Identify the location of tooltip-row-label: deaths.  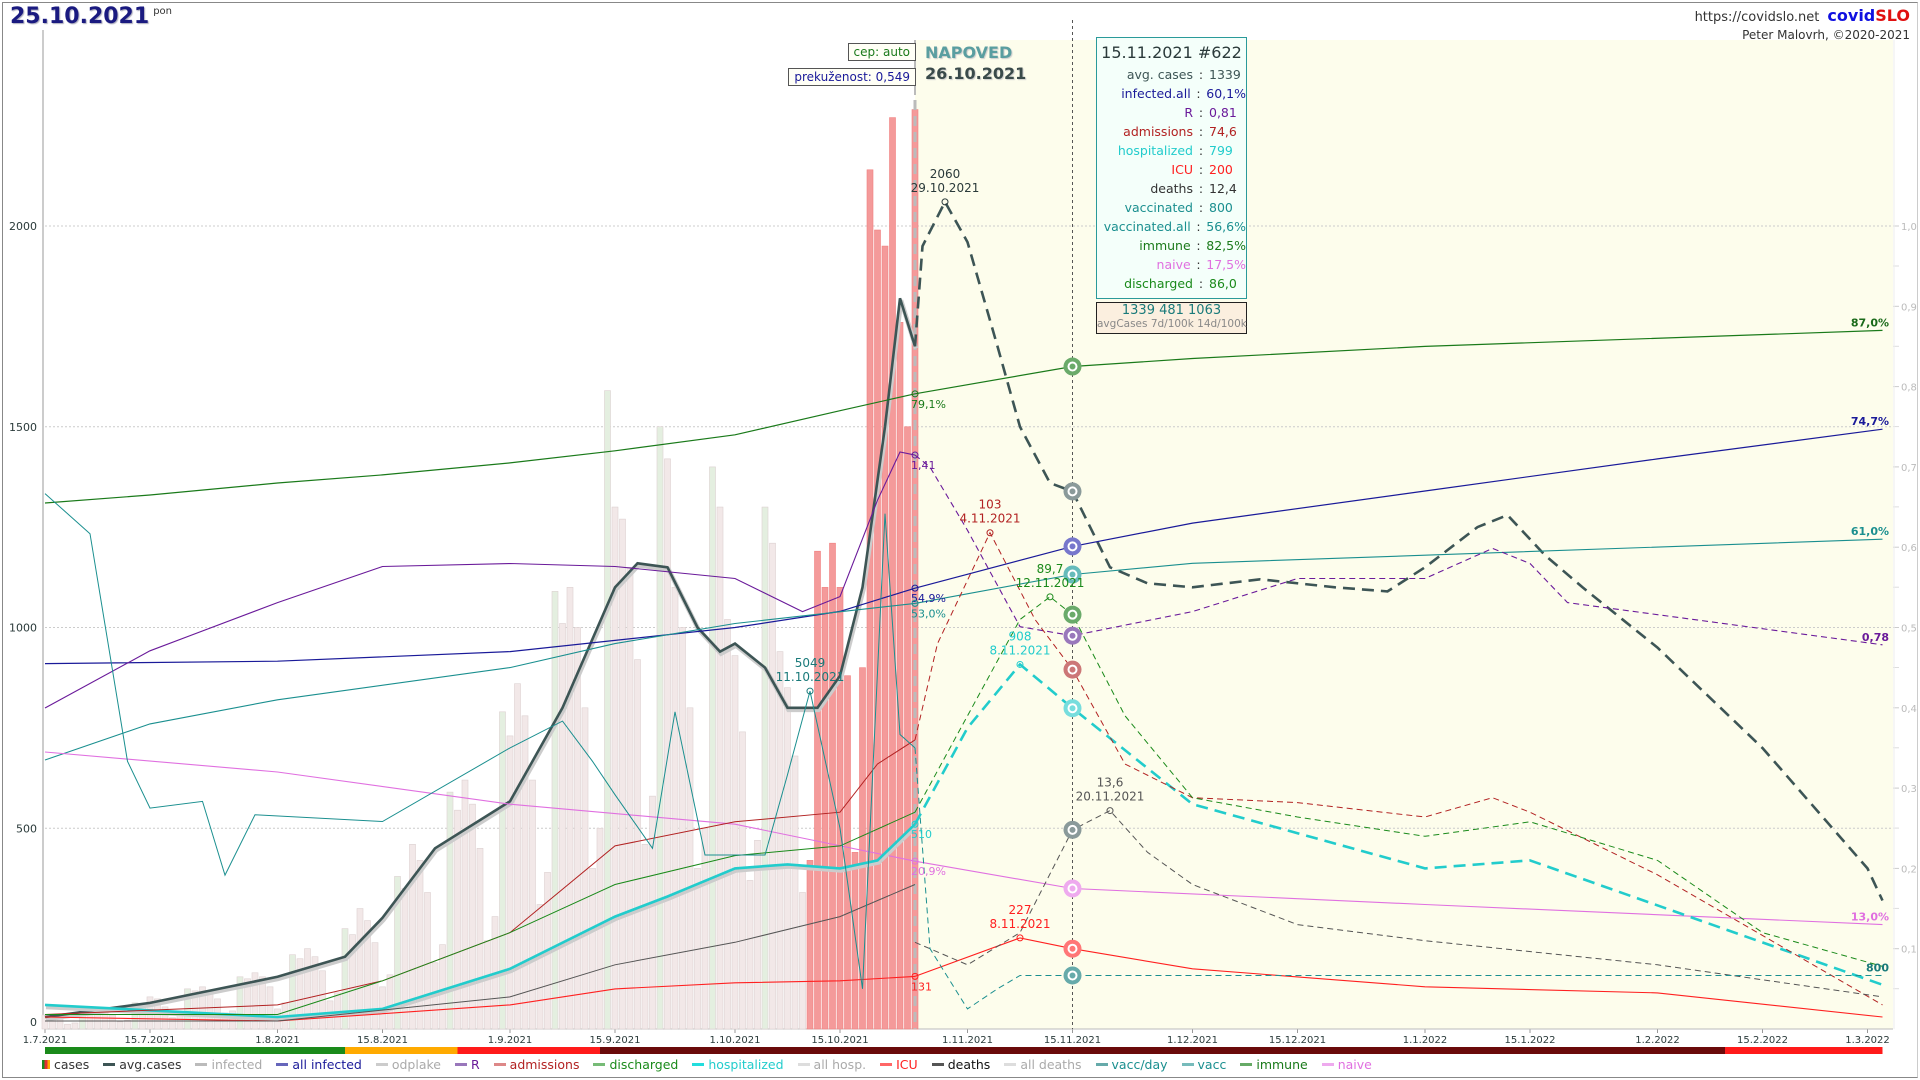
(1171, 188).